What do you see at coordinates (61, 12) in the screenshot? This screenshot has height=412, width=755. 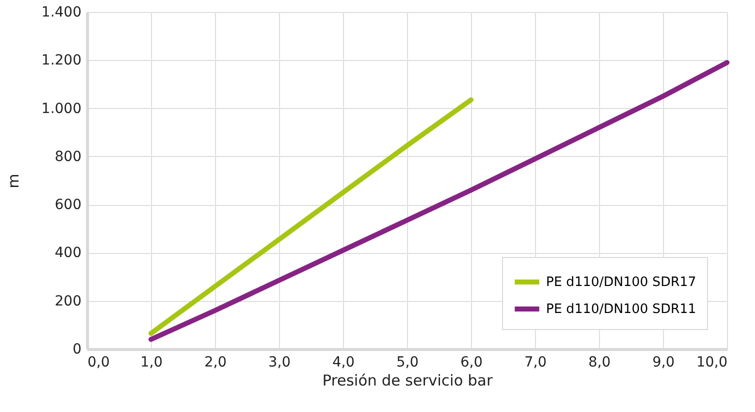 I see `y-tick-label: 1.400` at bounding box center [61, 12].